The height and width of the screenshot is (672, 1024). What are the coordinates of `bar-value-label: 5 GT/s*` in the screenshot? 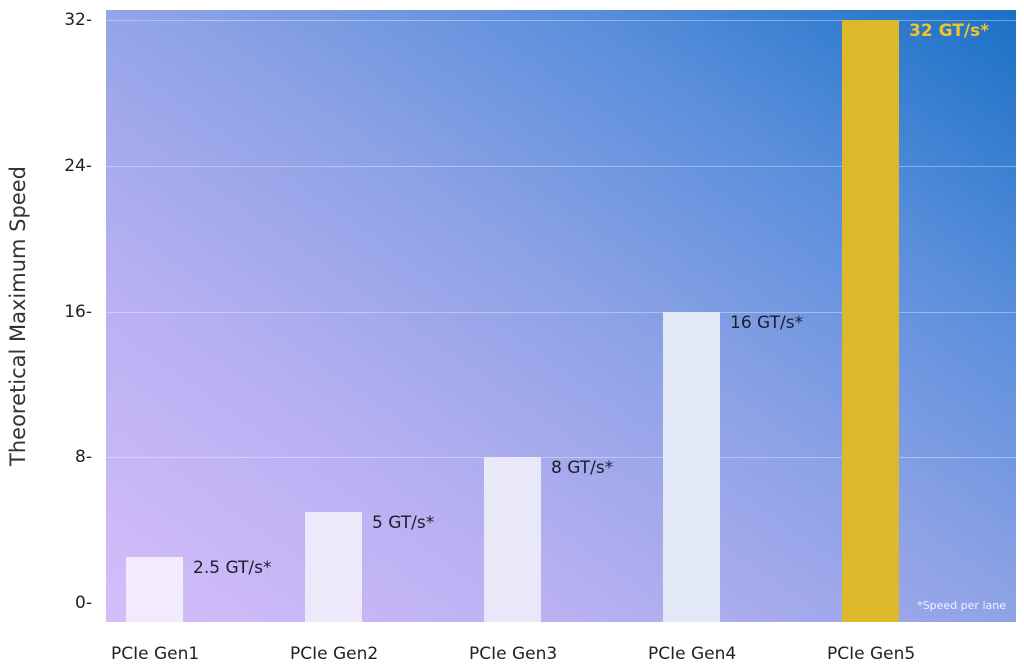 It's located at (403, 522).